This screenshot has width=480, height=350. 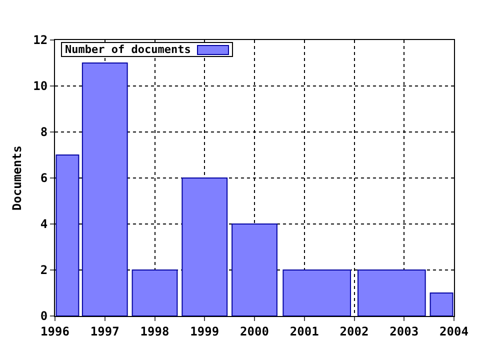 I want to click on y-tick-label: 8, so click(x=44, y=132).